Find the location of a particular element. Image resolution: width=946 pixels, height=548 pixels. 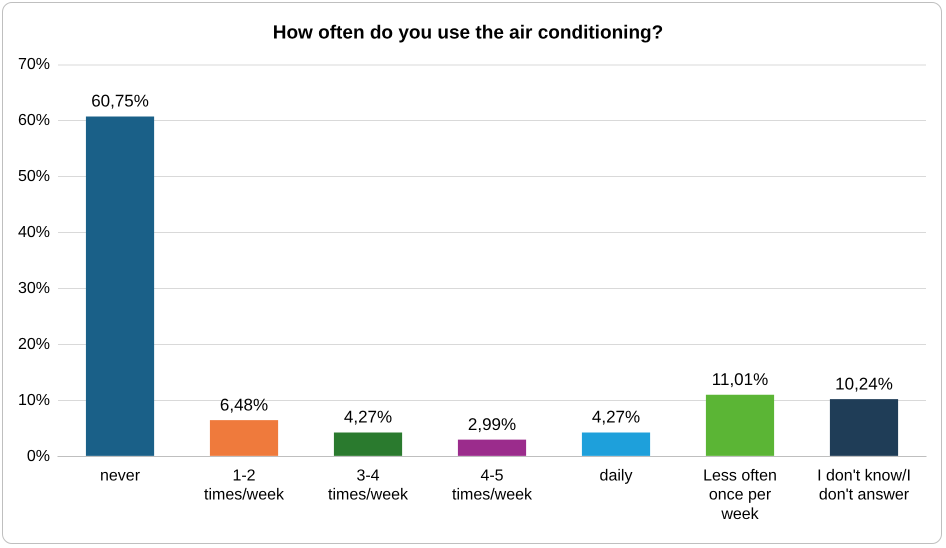

x-tick-label: I don't know/I don't answer is located at coordinates (864, 485).